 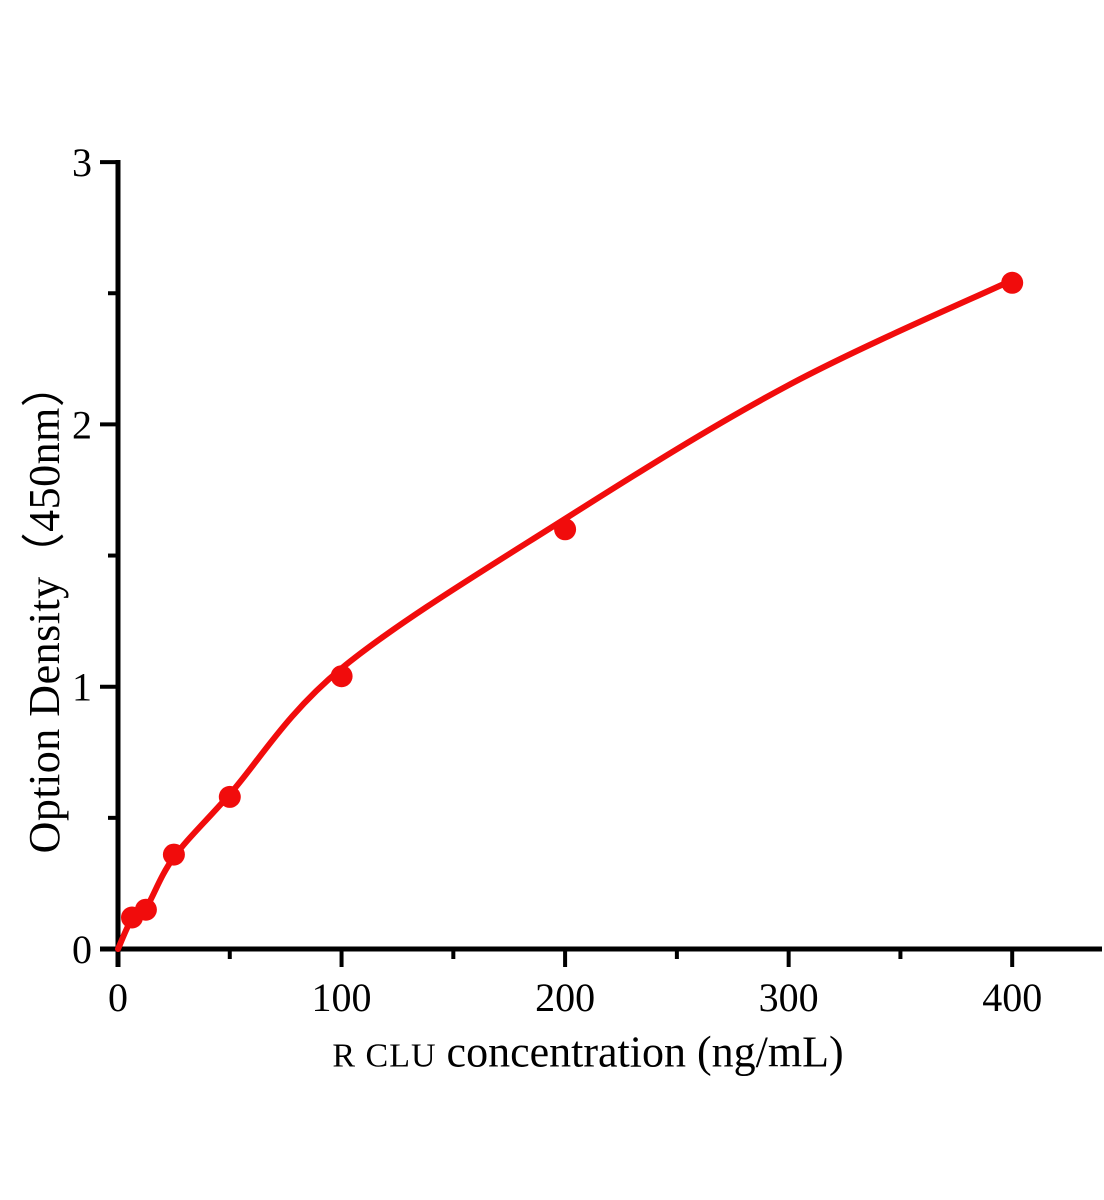 I want to click on x-axis-title: R CLU concentration (ng/mL), so click(x=587, y=1052).